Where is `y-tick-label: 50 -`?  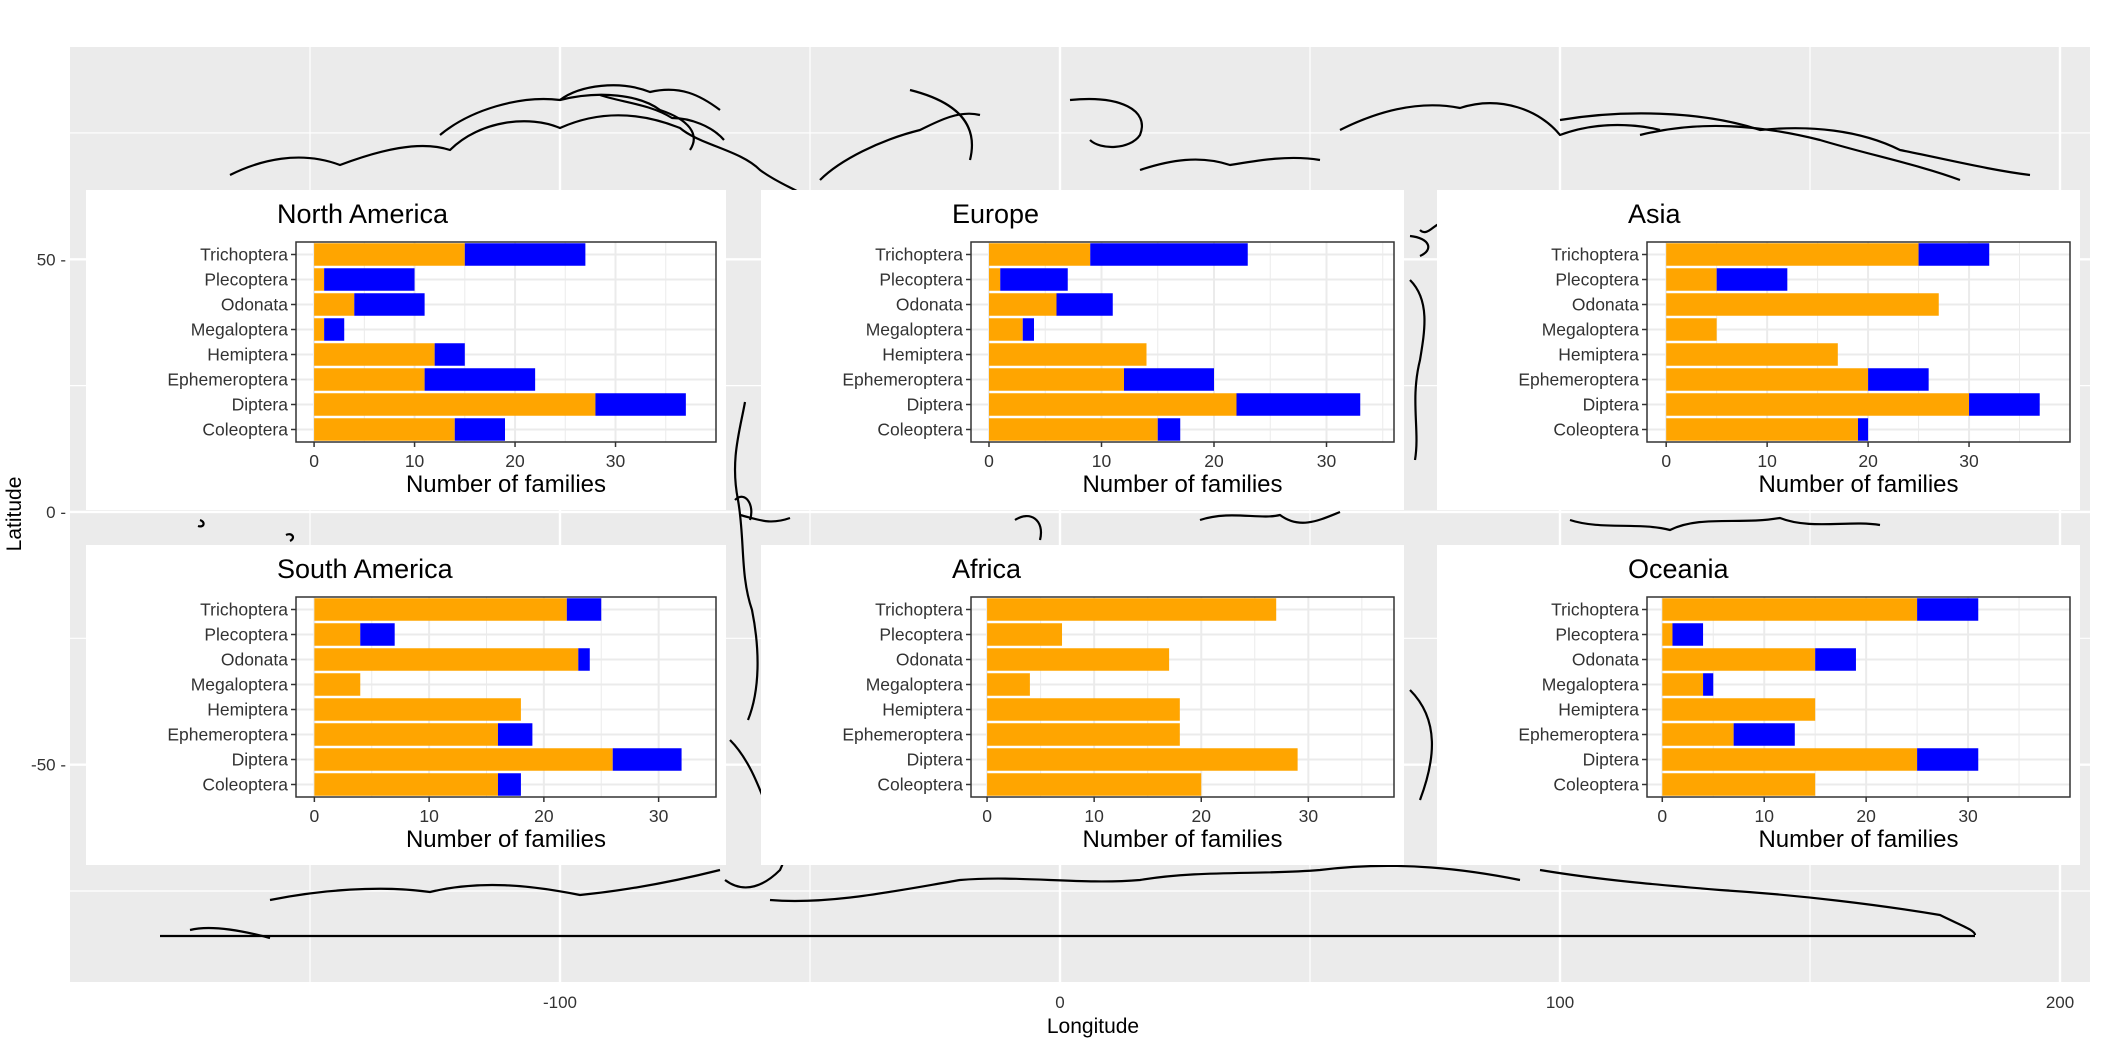
y-tick-label: 50 - is located at coordinates (51, 259).